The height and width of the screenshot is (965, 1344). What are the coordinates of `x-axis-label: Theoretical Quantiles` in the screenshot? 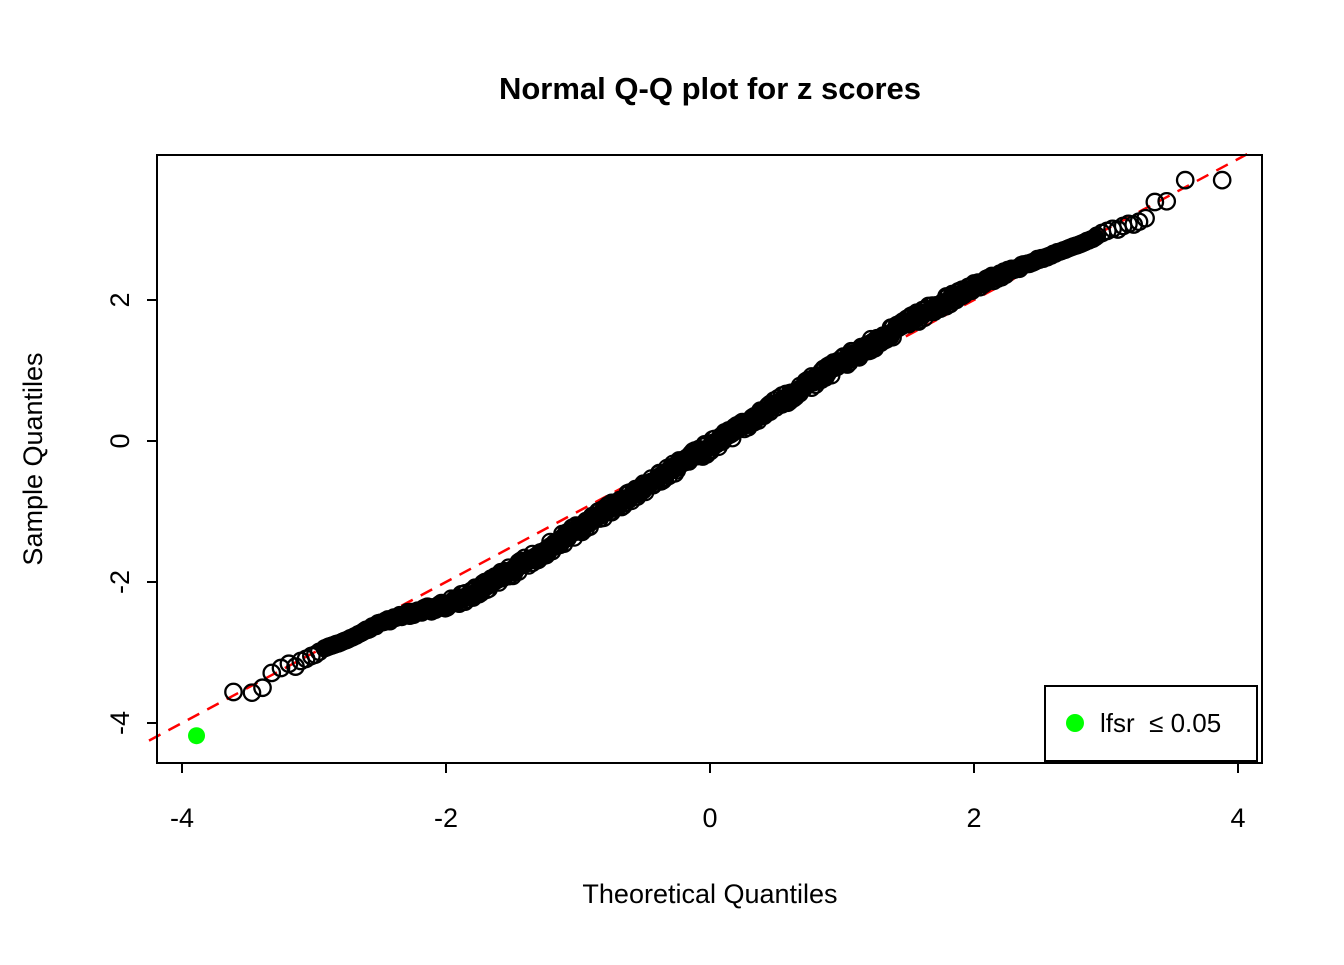 It's located at (709, 894).